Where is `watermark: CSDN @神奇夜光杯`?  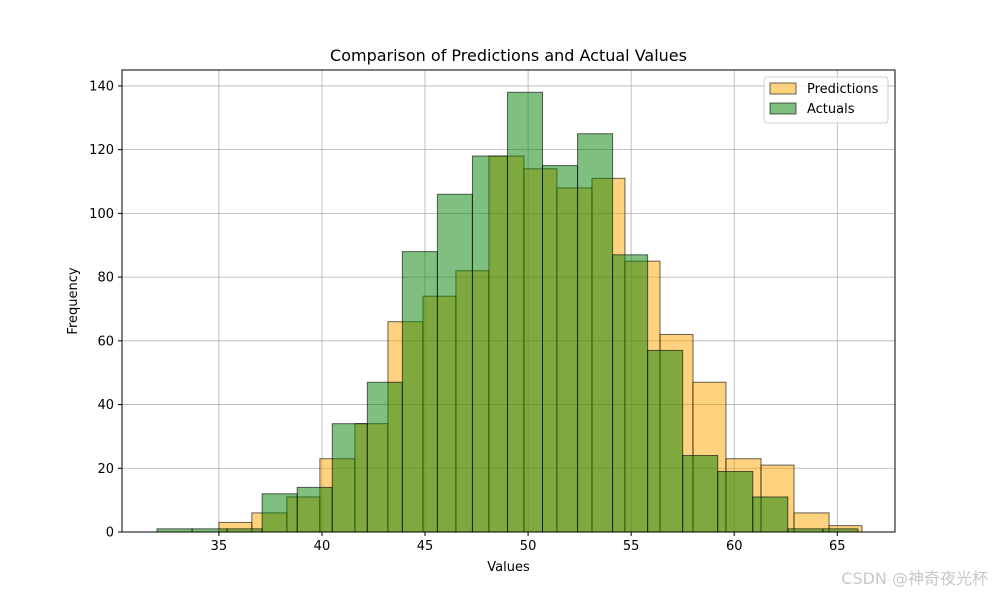 watermark: CSDN @神奇夜光杯 is located at coordinates (914, 578).